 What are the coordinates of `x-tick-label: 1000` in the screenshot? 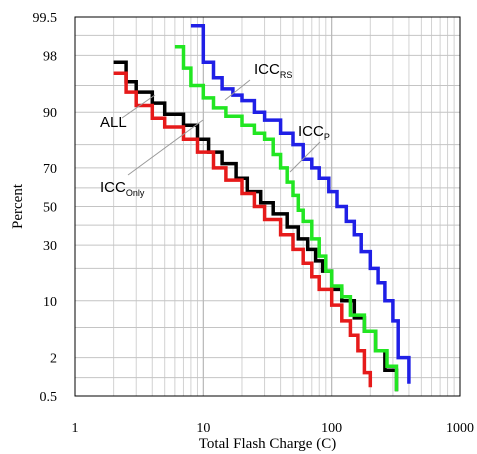 It's located at (460, 428).